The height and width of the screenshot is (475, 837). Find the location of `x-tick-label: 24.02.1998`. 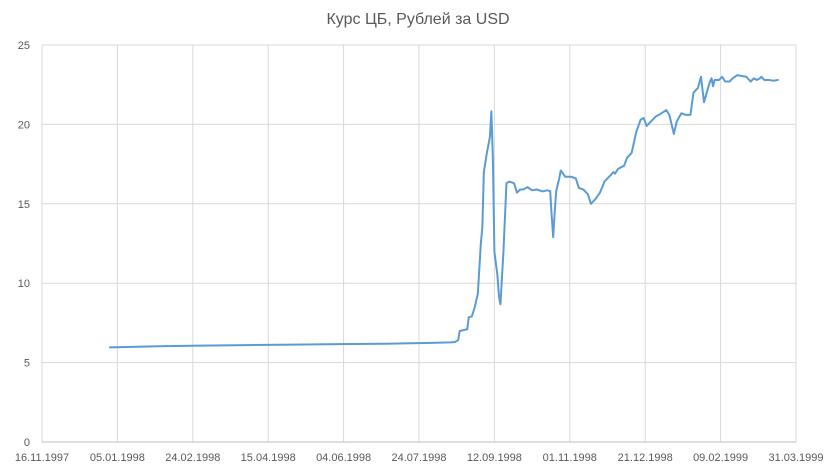

x-tick-label: 24.02.1998 is located at coordinates (192, 458).